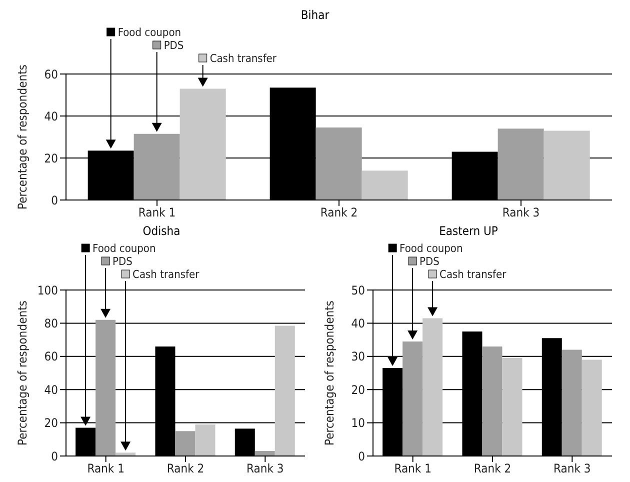 Image resolution: width=630 pixels, height=482 pixels. Describe the element at coordinates (315, 16) in the screenshot. I see `chart-title: Bihar` at that location.